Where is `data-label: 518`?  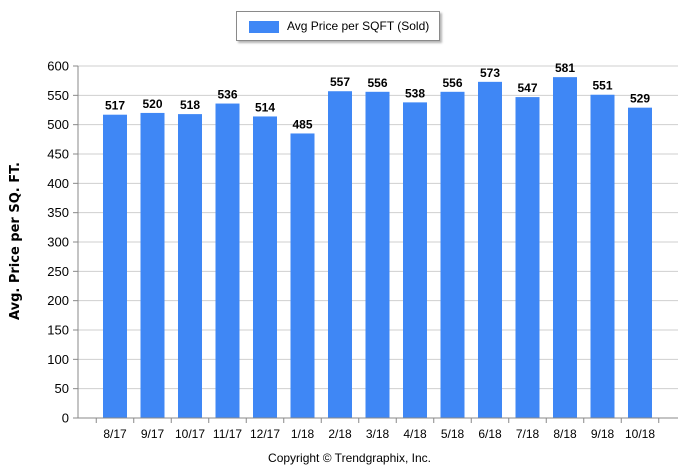 data-label: 518 is located at coordinates (190, 105).